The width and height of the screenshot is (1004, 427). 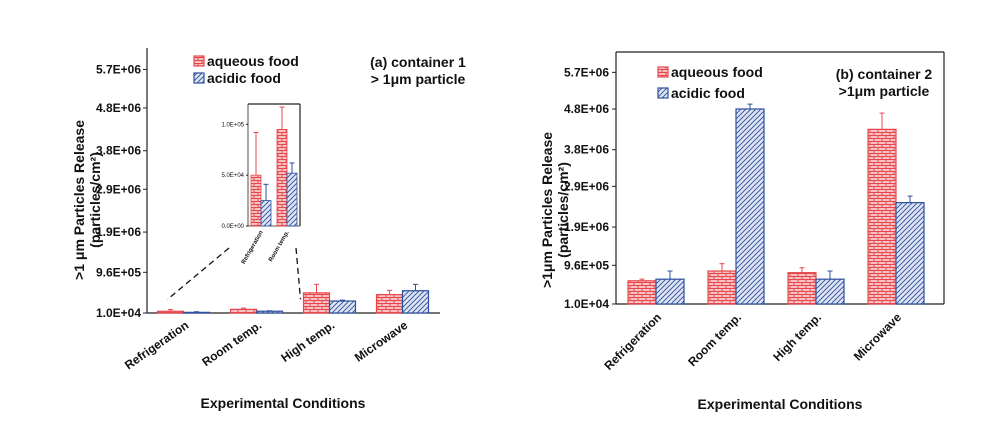 I want to click on panel-b-category-label: Microwave, so click(x=878, y=337).